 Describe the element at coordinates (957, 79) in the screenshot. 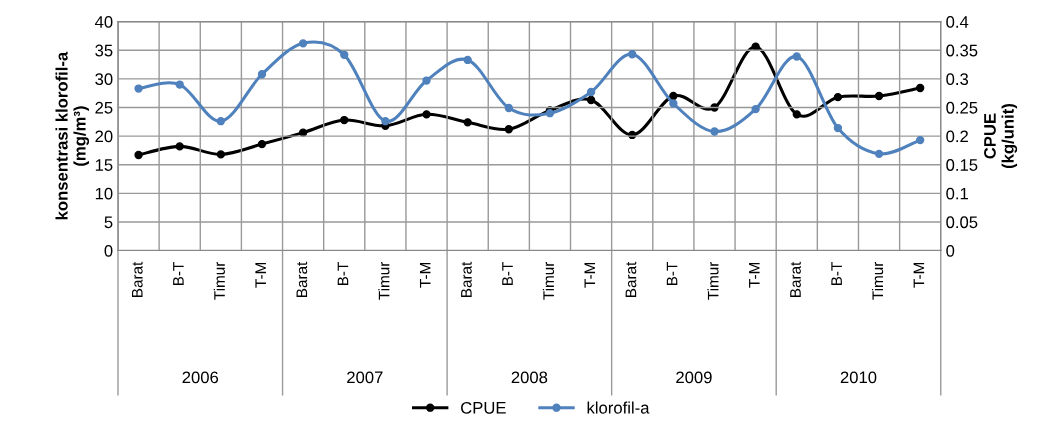

I see `y2-tick-label: 0.3` at that location.